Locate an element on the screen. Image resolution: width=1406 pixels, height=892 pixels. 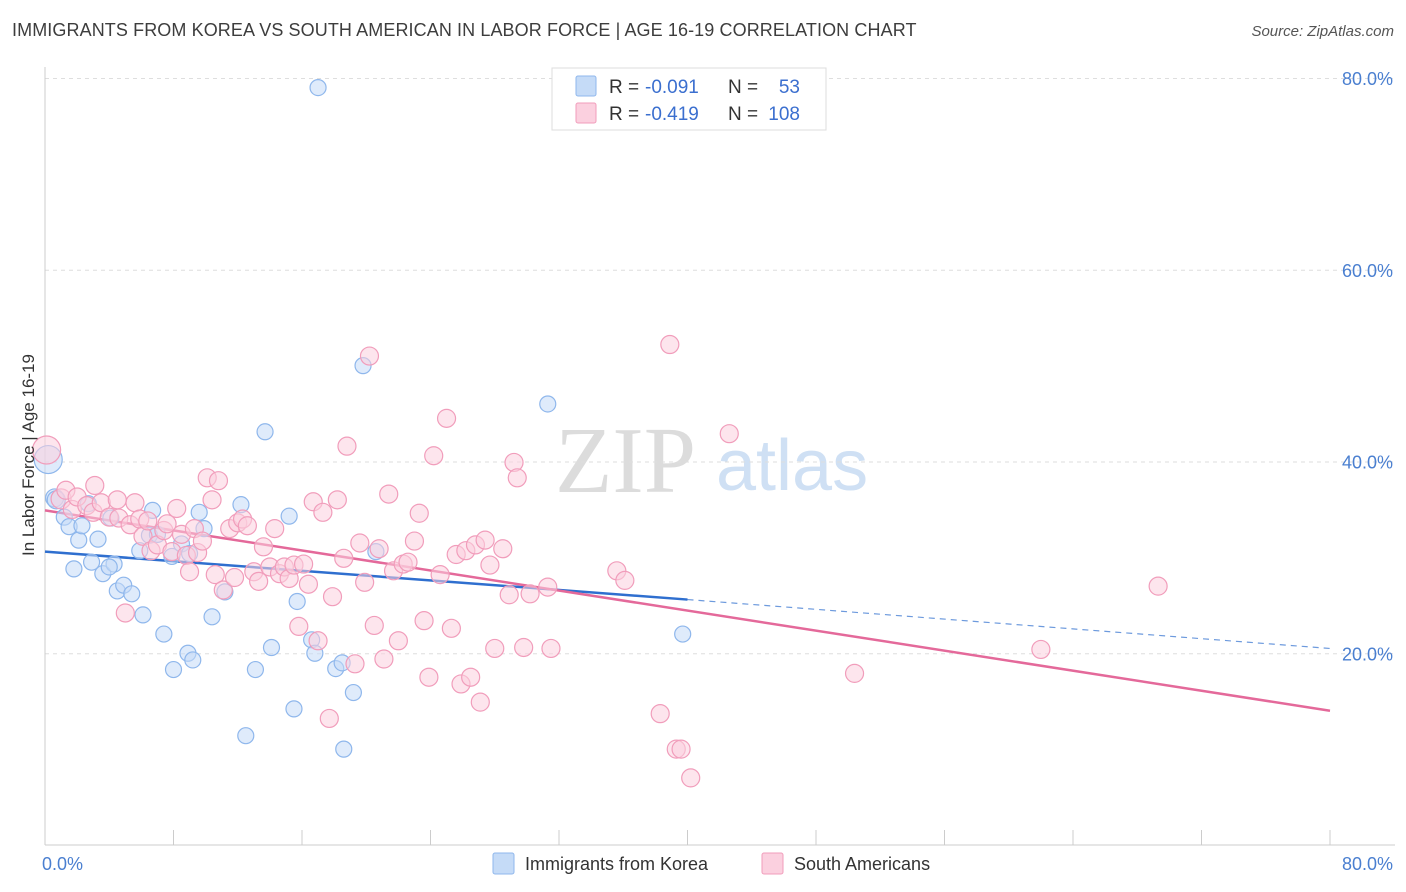
korea-trend-extension is located at coordinates (1009, 624).